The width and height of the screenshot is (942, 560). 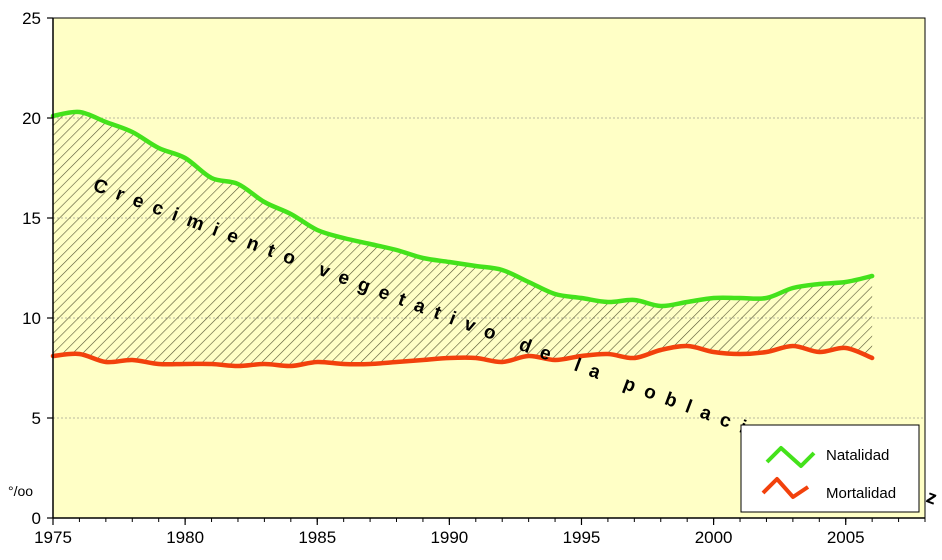 What do you see at coordinates (582, 537) in the screenshot?
I see `x-tick-label: 1995` at bounding box center [582, 537].